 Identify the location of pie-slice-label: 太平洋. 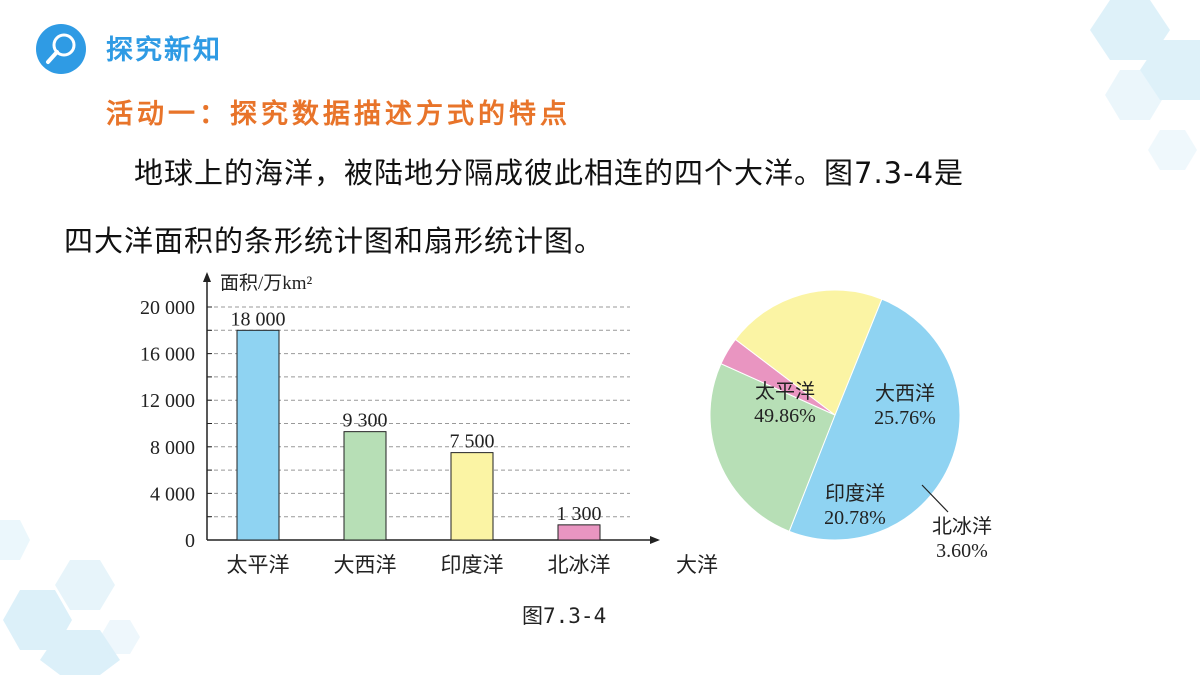
(785, 391).